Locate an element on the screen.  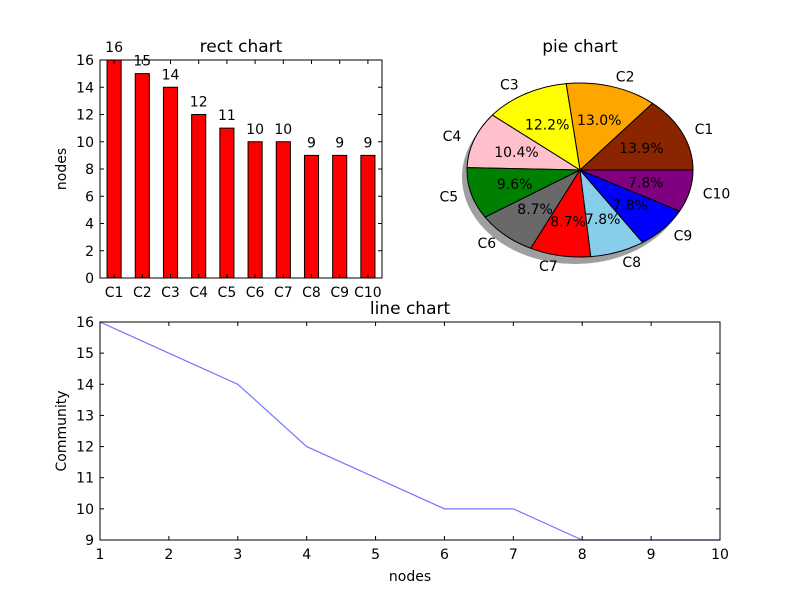
bar-value-label: 14 is located at coordinates (171, 75).